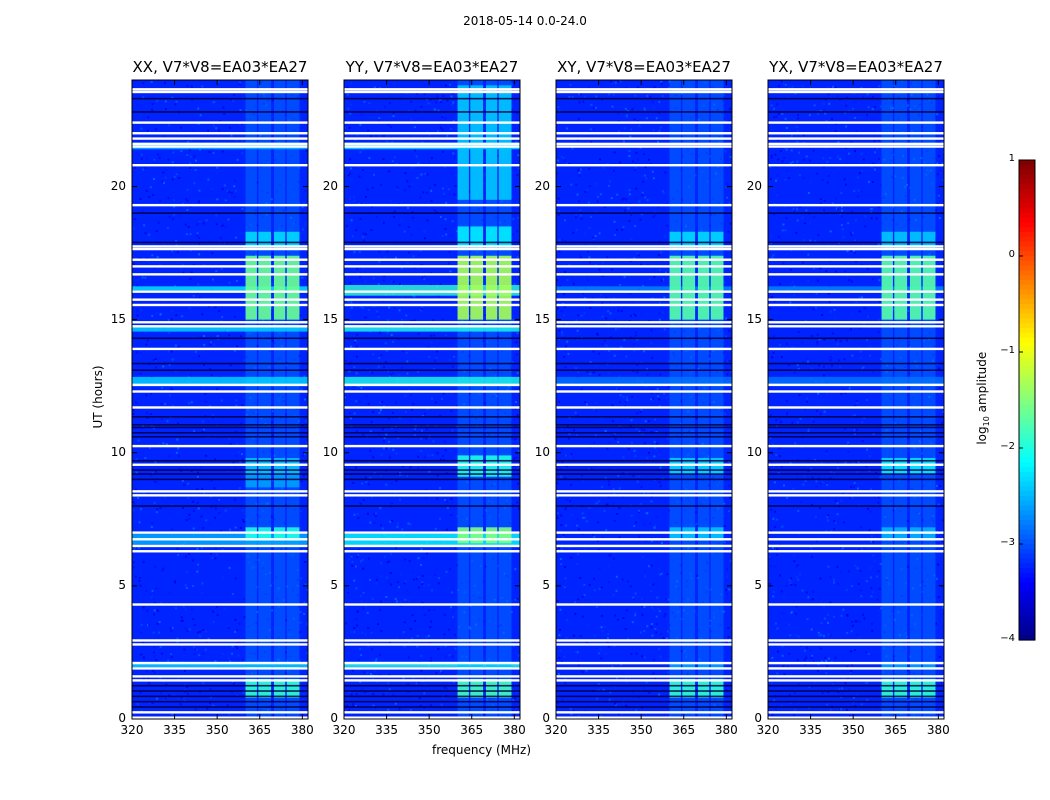 Image resolution: width=1050 pixels, height=800 pixels. Describe the element at coordinates (556, 730) in the screenshot. I see `x-tick-label: 320` at that location.